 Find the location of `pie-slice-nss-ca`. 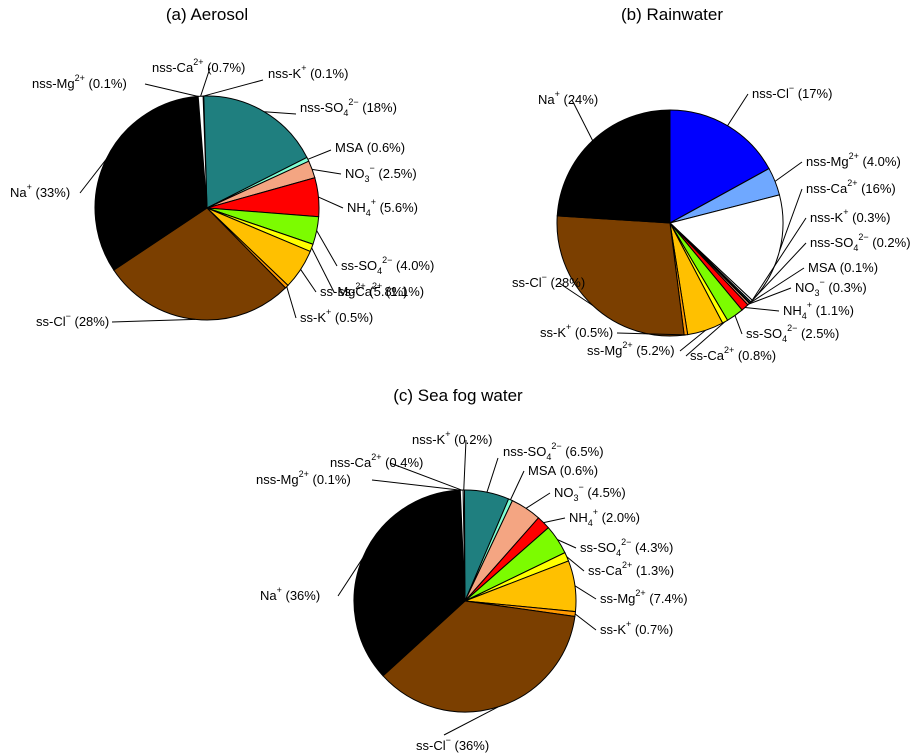

pie-slice-nss-ca is located at coordinates (202, 152).